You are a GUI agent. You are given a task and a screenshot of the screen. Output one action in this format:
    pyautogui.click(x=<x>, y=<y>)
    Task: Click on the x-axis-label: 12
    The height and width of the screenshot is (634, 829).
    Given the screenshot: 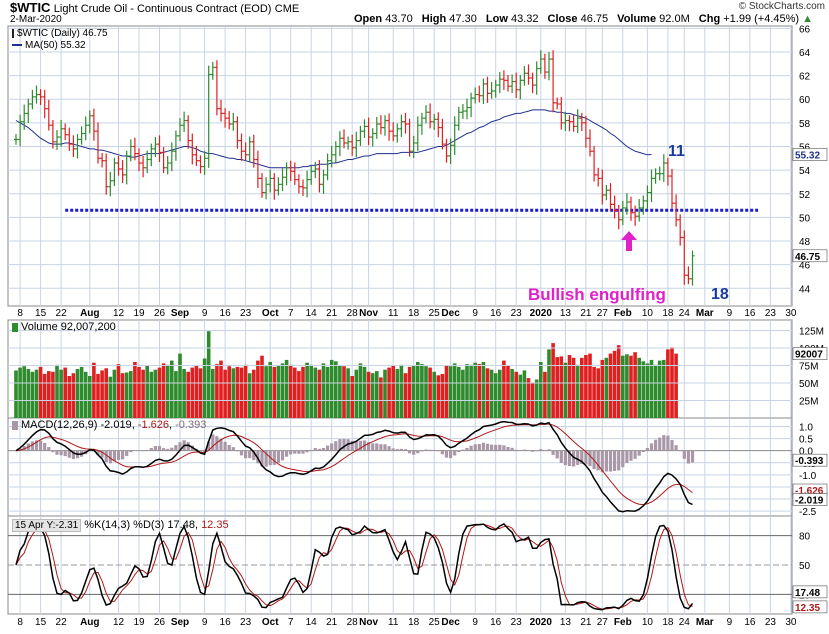 What is the action you would take?
    pyautogui.click(x=119, y=313)
    